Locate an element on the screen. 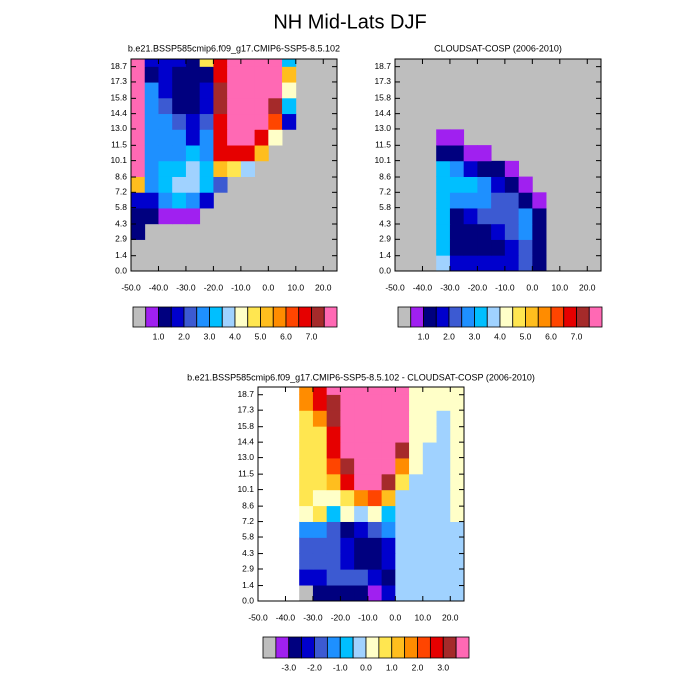 The image size is (700, 700). colorbar-label: 0.0 is located at coordinates (366, 667).